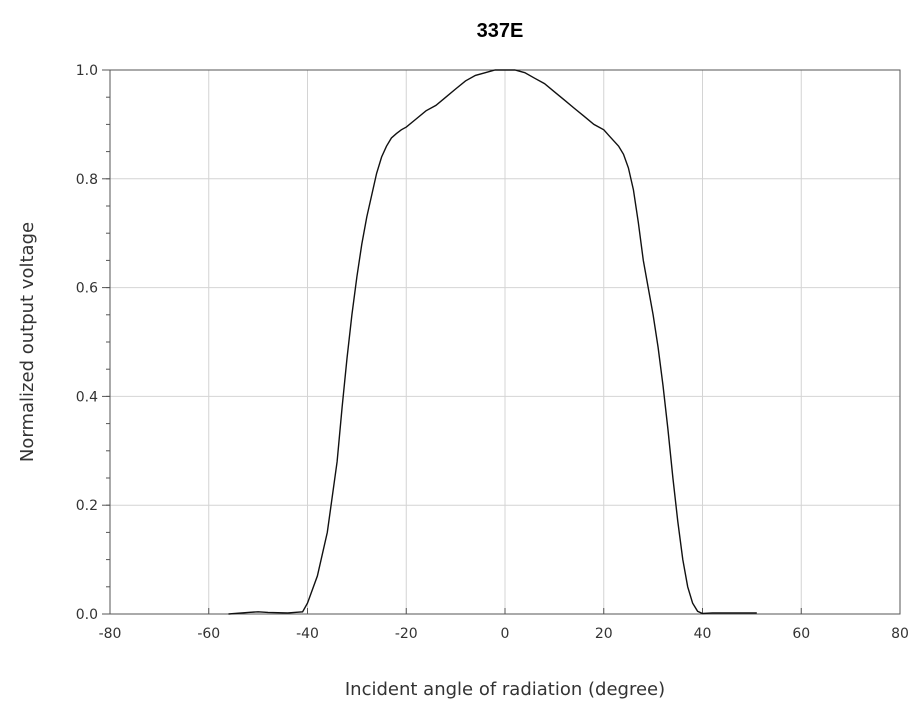 The width and height of the screenshot is (911, 709). Describe the element at coordinates (500, 31) in the screenshot. I see `chart-title: 337E` at that location.